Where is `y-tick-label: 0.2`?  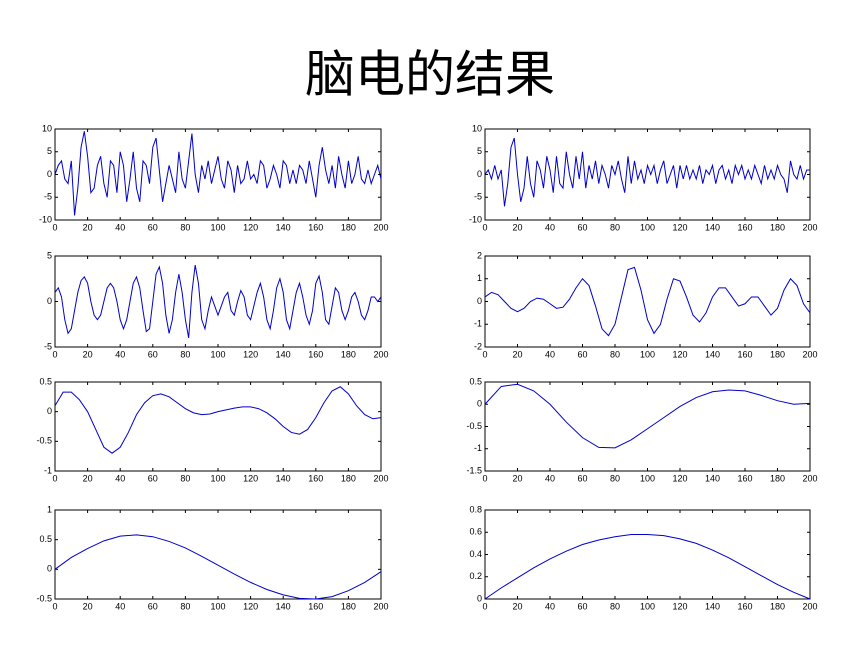
y-tick-label: 0.2 is located at coordinates (475, 576).